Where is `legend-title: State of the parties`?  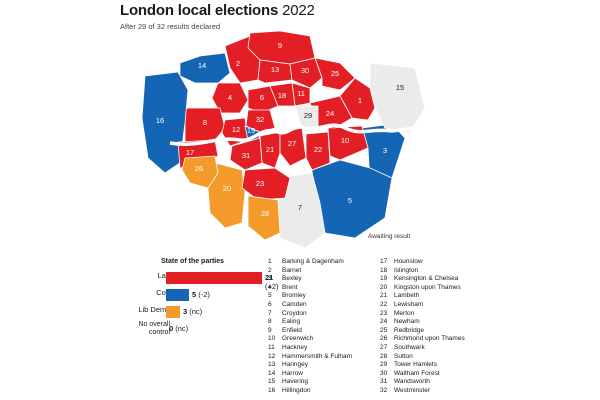
legend-title: State of the parties is located at coordinates (193, 261).